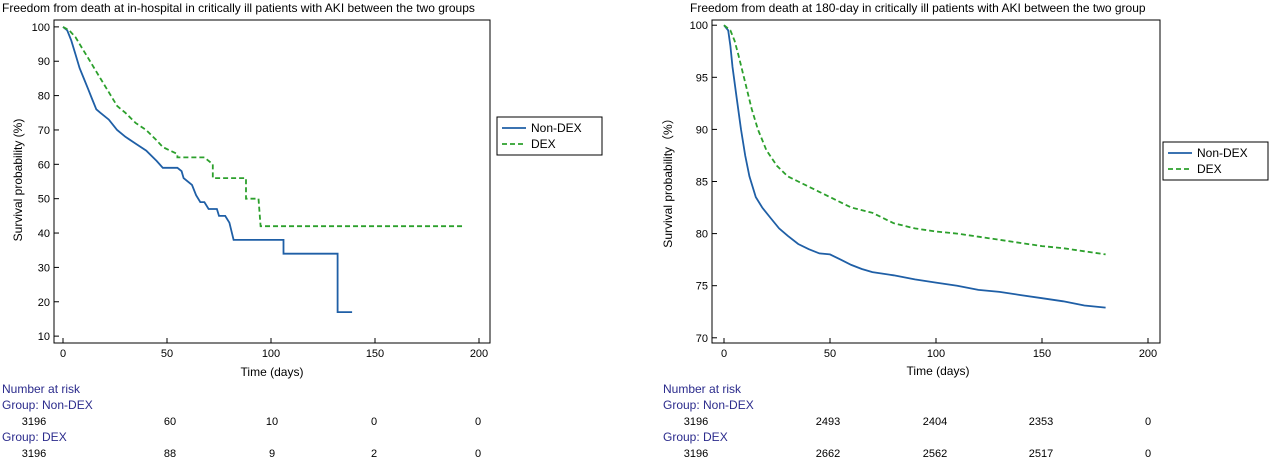  What do you see at coordinates (44, 200) in the screenshot?
I see `y-tick-label: 50` at bounding box center [44, 200].